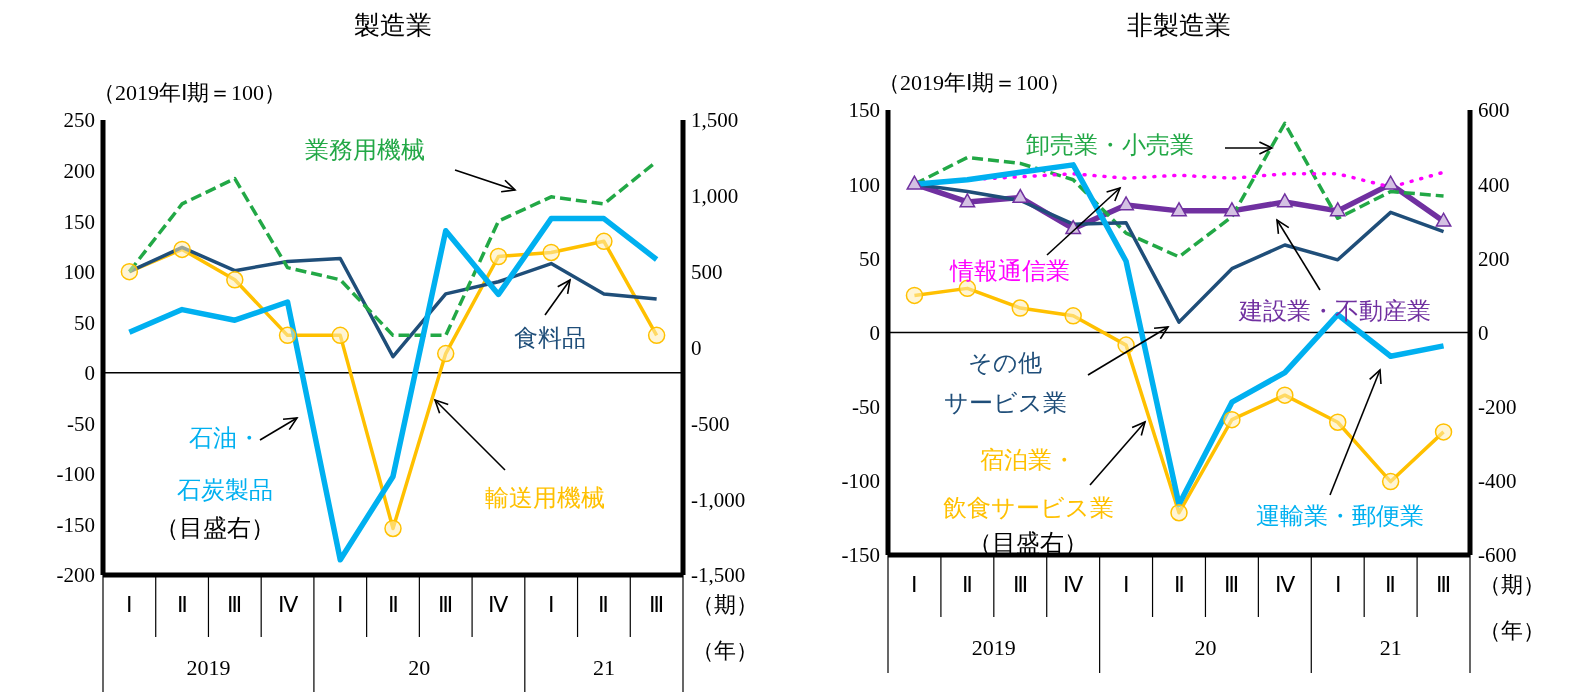 The image size is (1570, 692). Describe the element at coordinates (1494, 110) in the screenshot. I see `y2-tick-label: 600` at that location.